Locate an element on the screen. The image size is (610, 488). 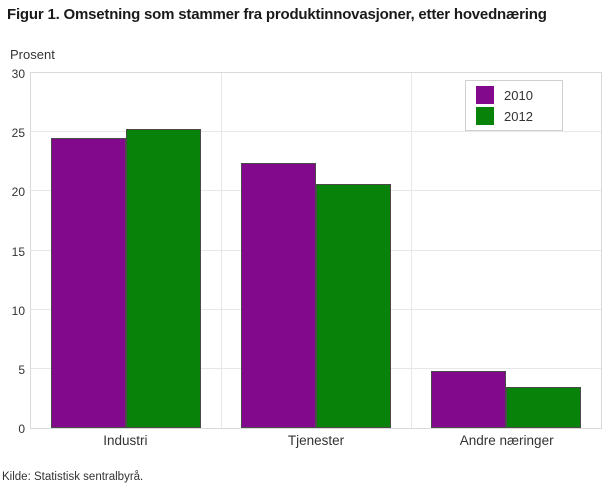
x-tick-label-andre-n-ringer: Andre næringer is located at coordinates (506, 440).